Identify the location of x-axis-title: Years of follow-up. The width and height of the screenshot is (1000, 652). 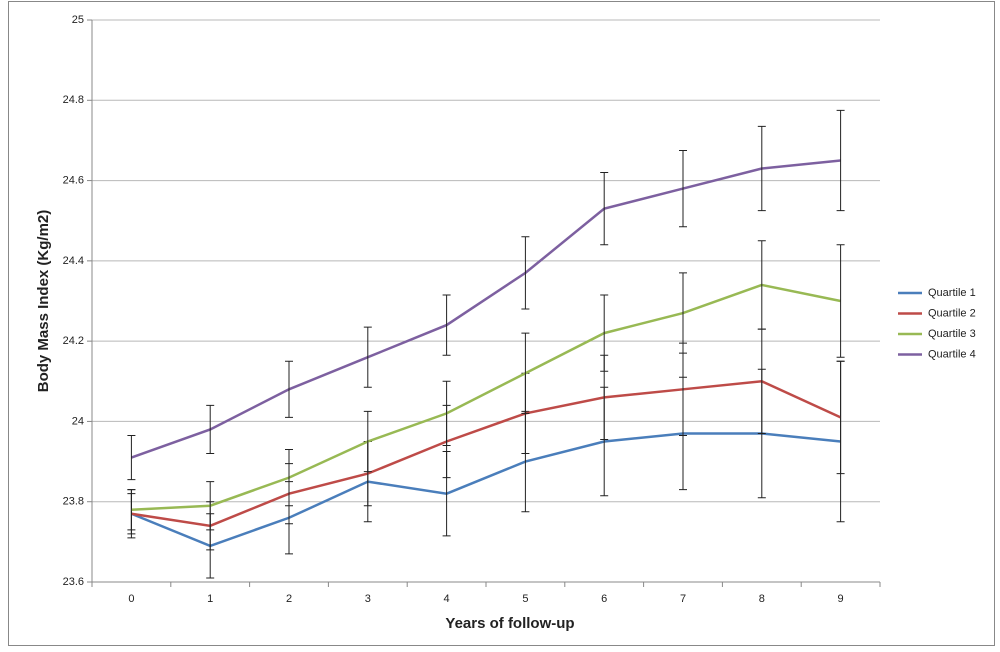
(509, 623).